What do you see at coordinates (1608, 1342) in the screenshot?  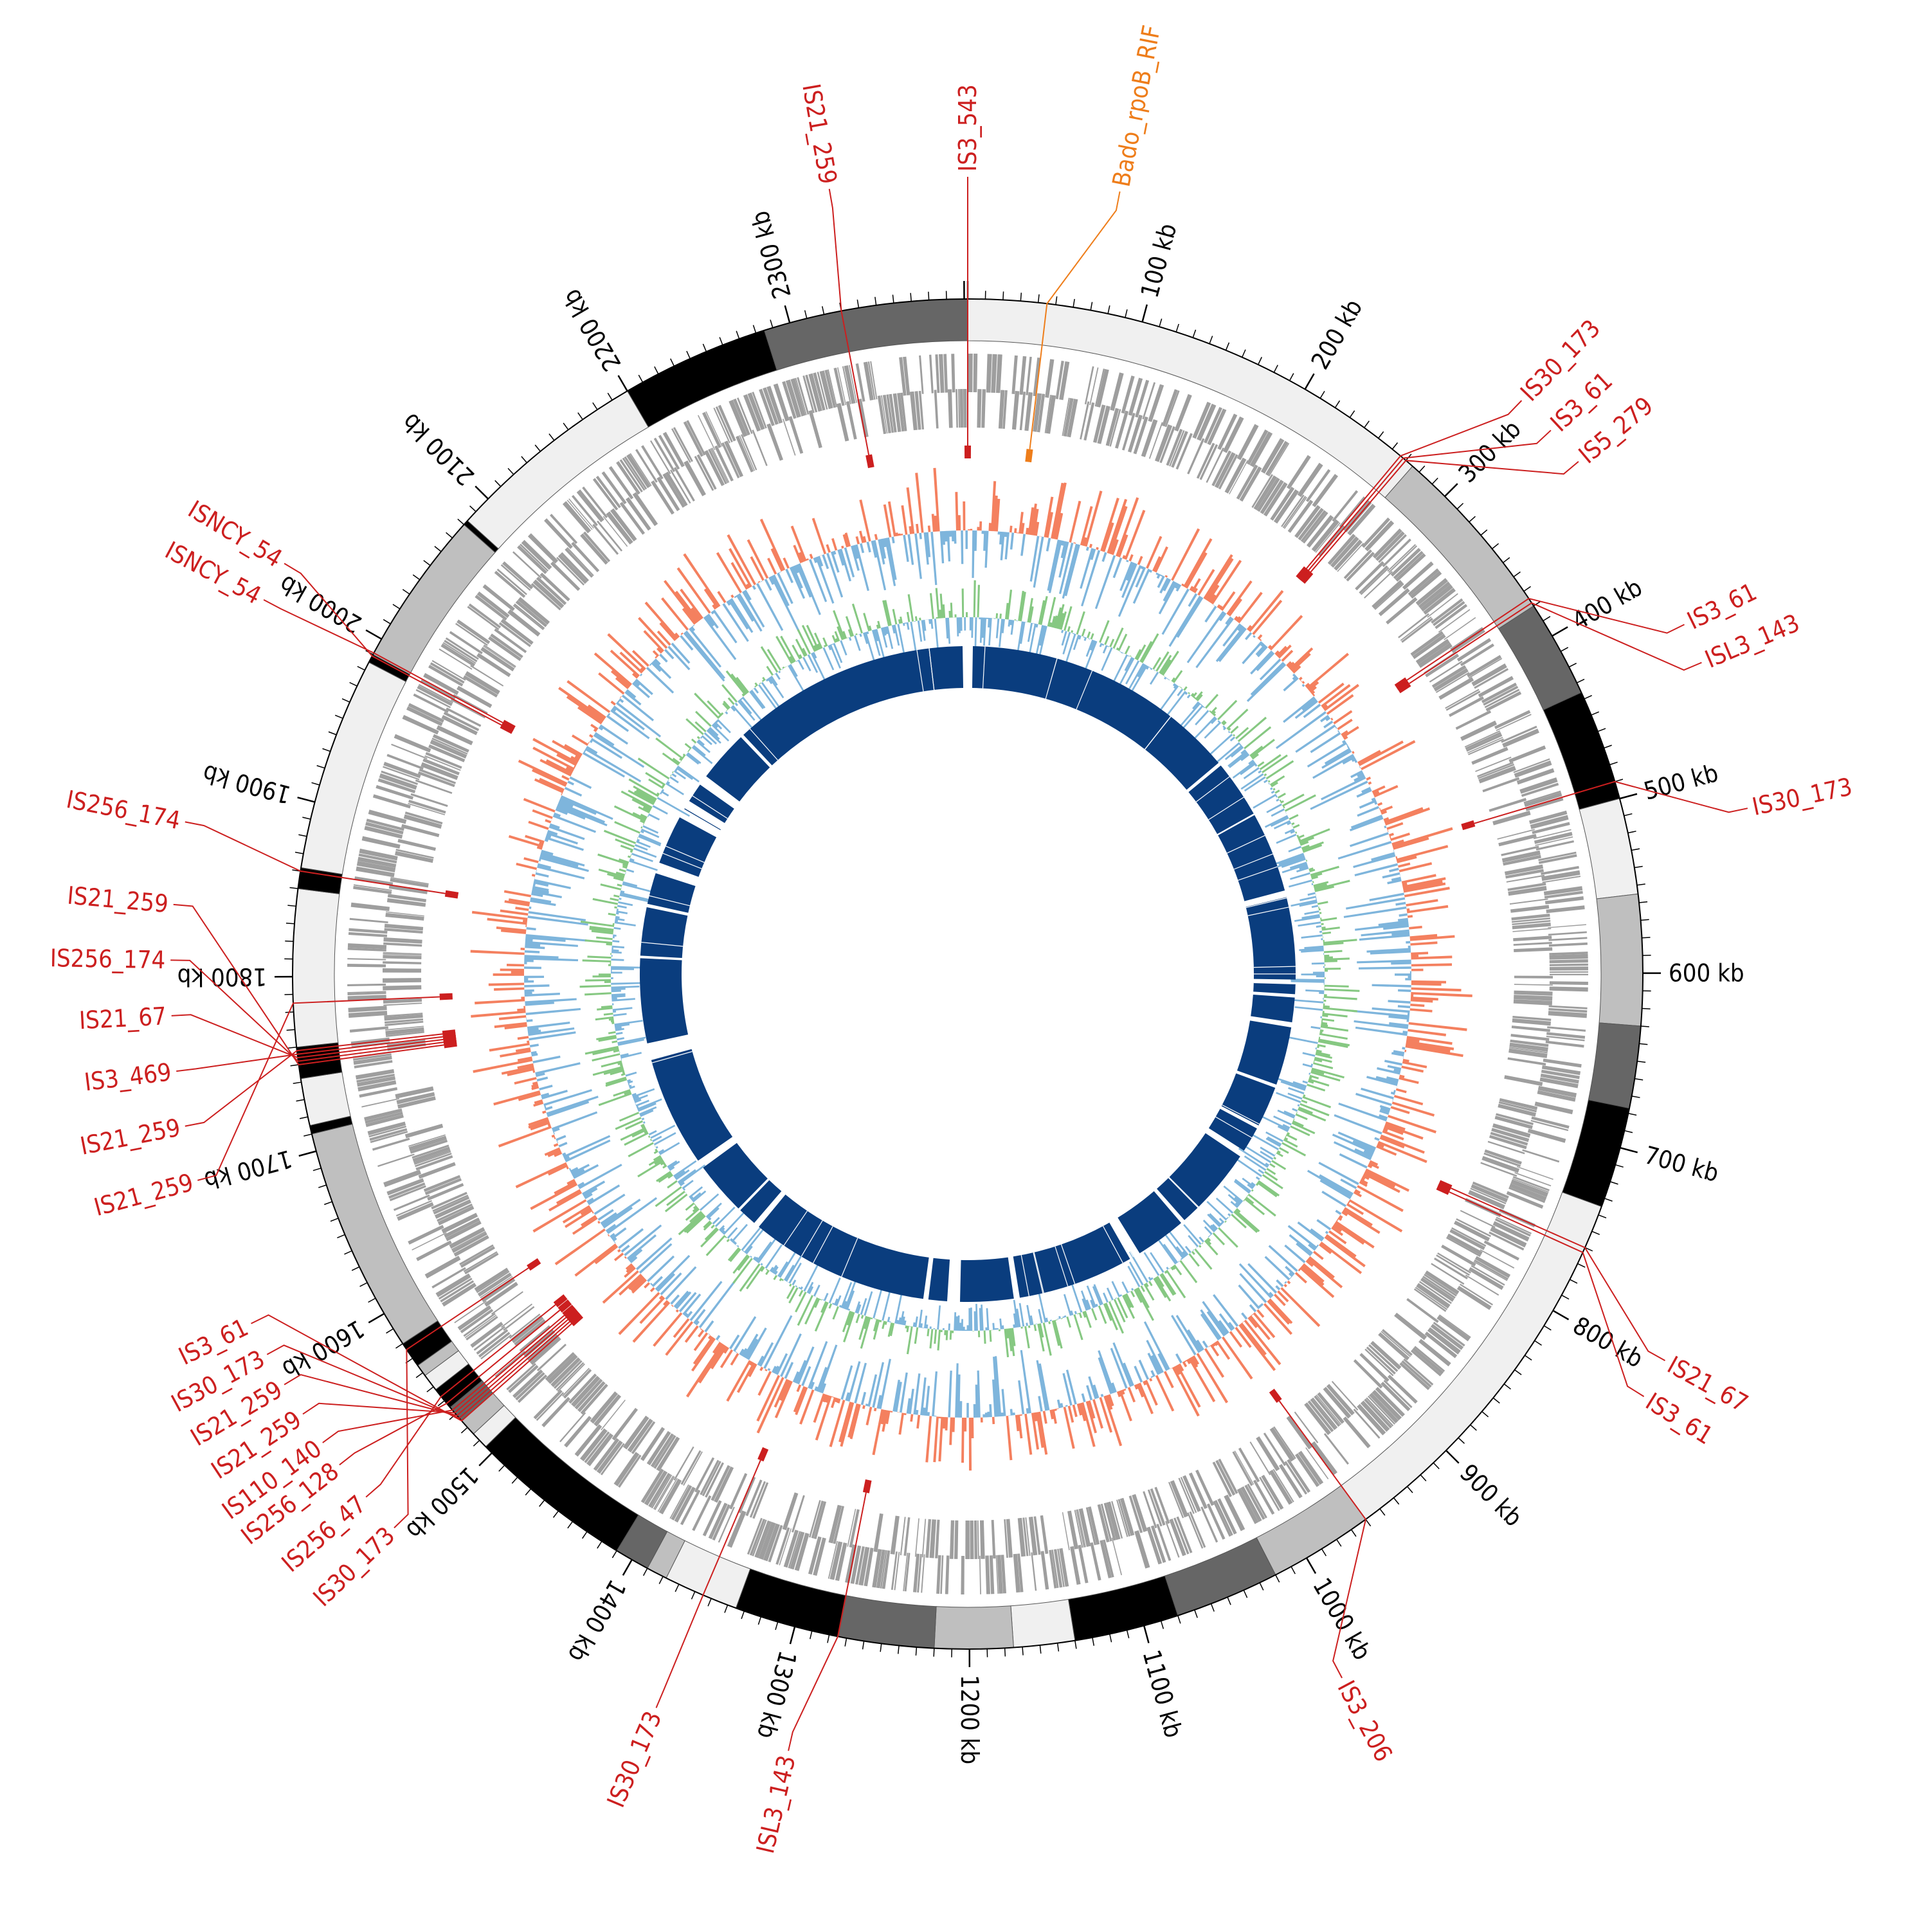 I see `tick-label: 800 kb` at bounding box center [1608, 1342].